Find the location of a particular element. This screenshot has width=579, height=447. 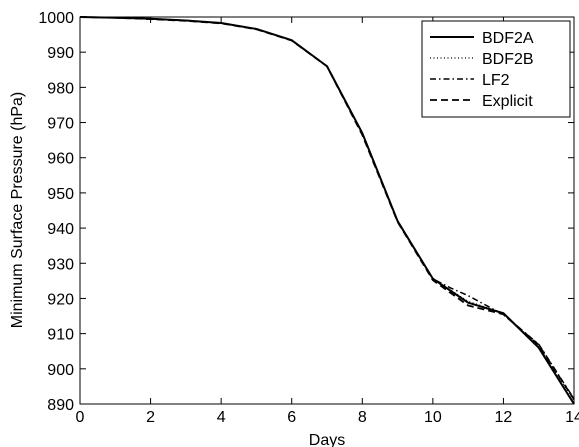

y-tick-label: 920 is located at coordinates (60, 299).